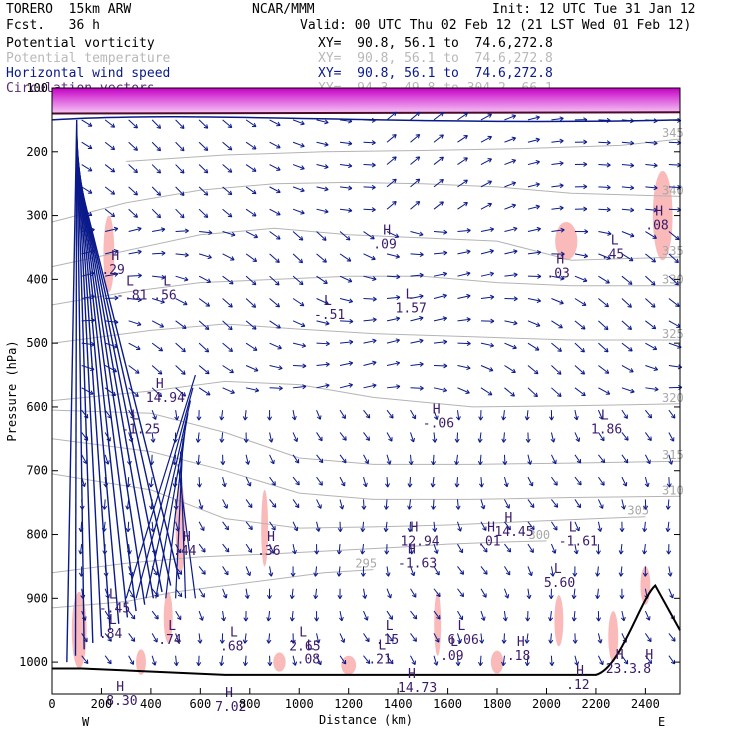 The width and height of the screenshot is (740, 740). Describe the element at coordinates (283, 9) in the screenshot. I see `organization: NCAR/MMM` at that location.